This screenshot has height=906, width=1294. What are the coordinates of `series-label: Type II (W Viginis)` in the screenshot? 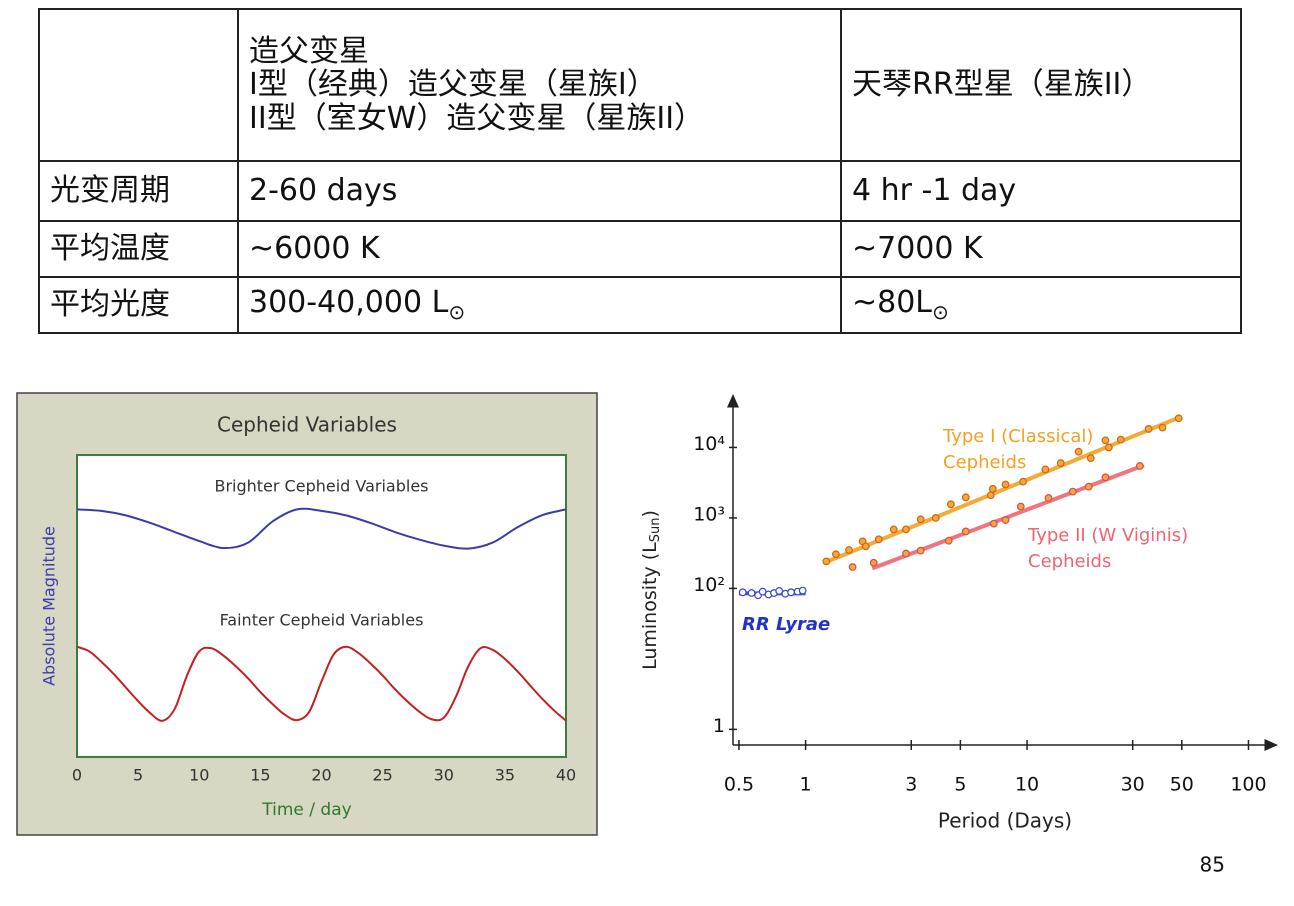 It's located at (1107, 535).